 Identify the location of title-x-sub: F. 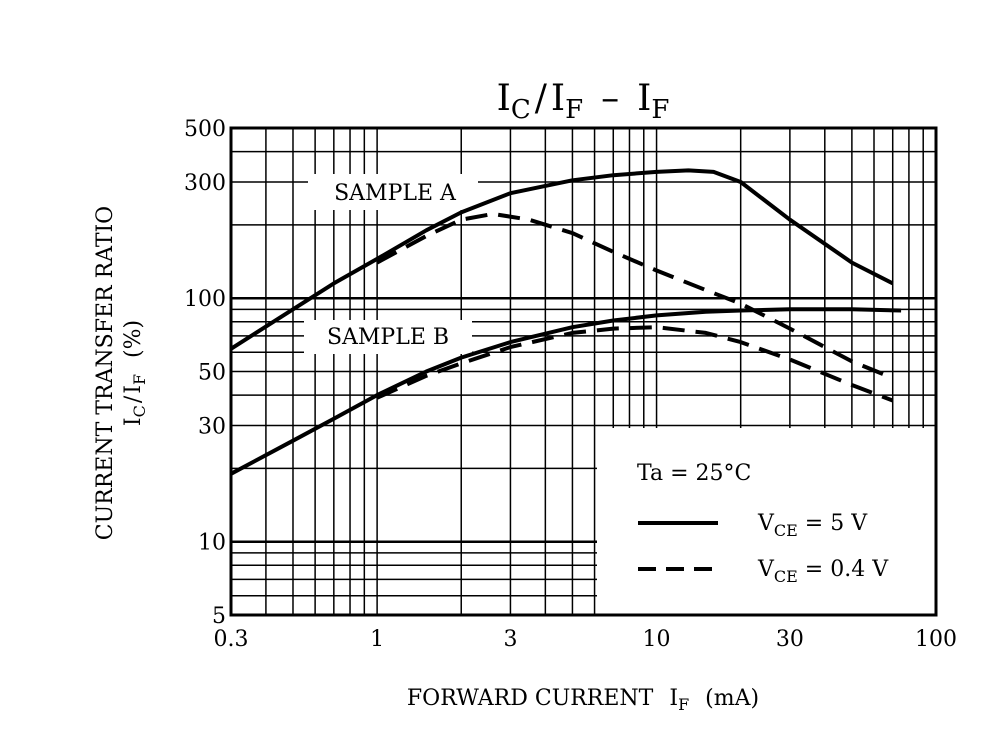
(660, 110).